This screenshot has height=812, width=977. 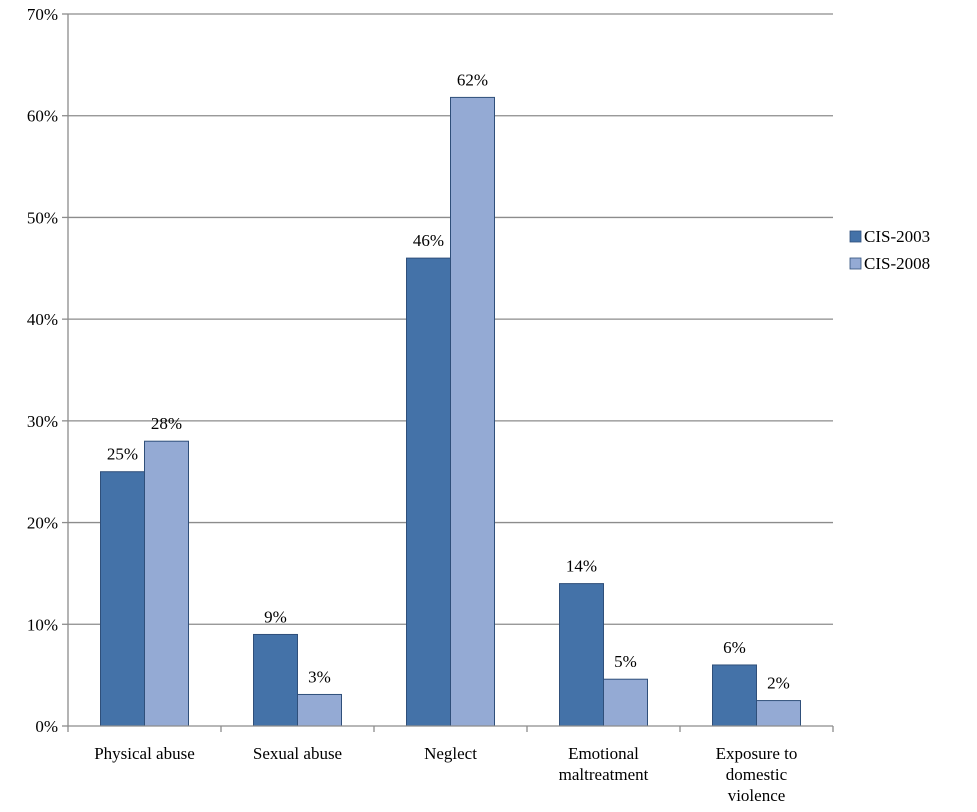 What do you see at coordinates (450, 753) in the screenshot?
I see `x-tick-label: Neglect` at bounding box center [450, 753].